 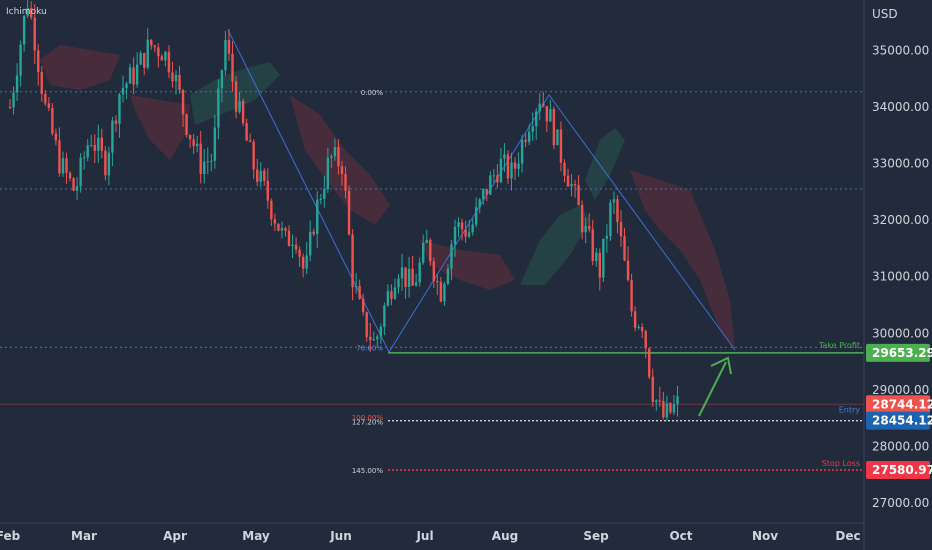 I want to click on price-tags: 29653.29 28744.12 28454.12 27580.97, so click(x=899, y=411).